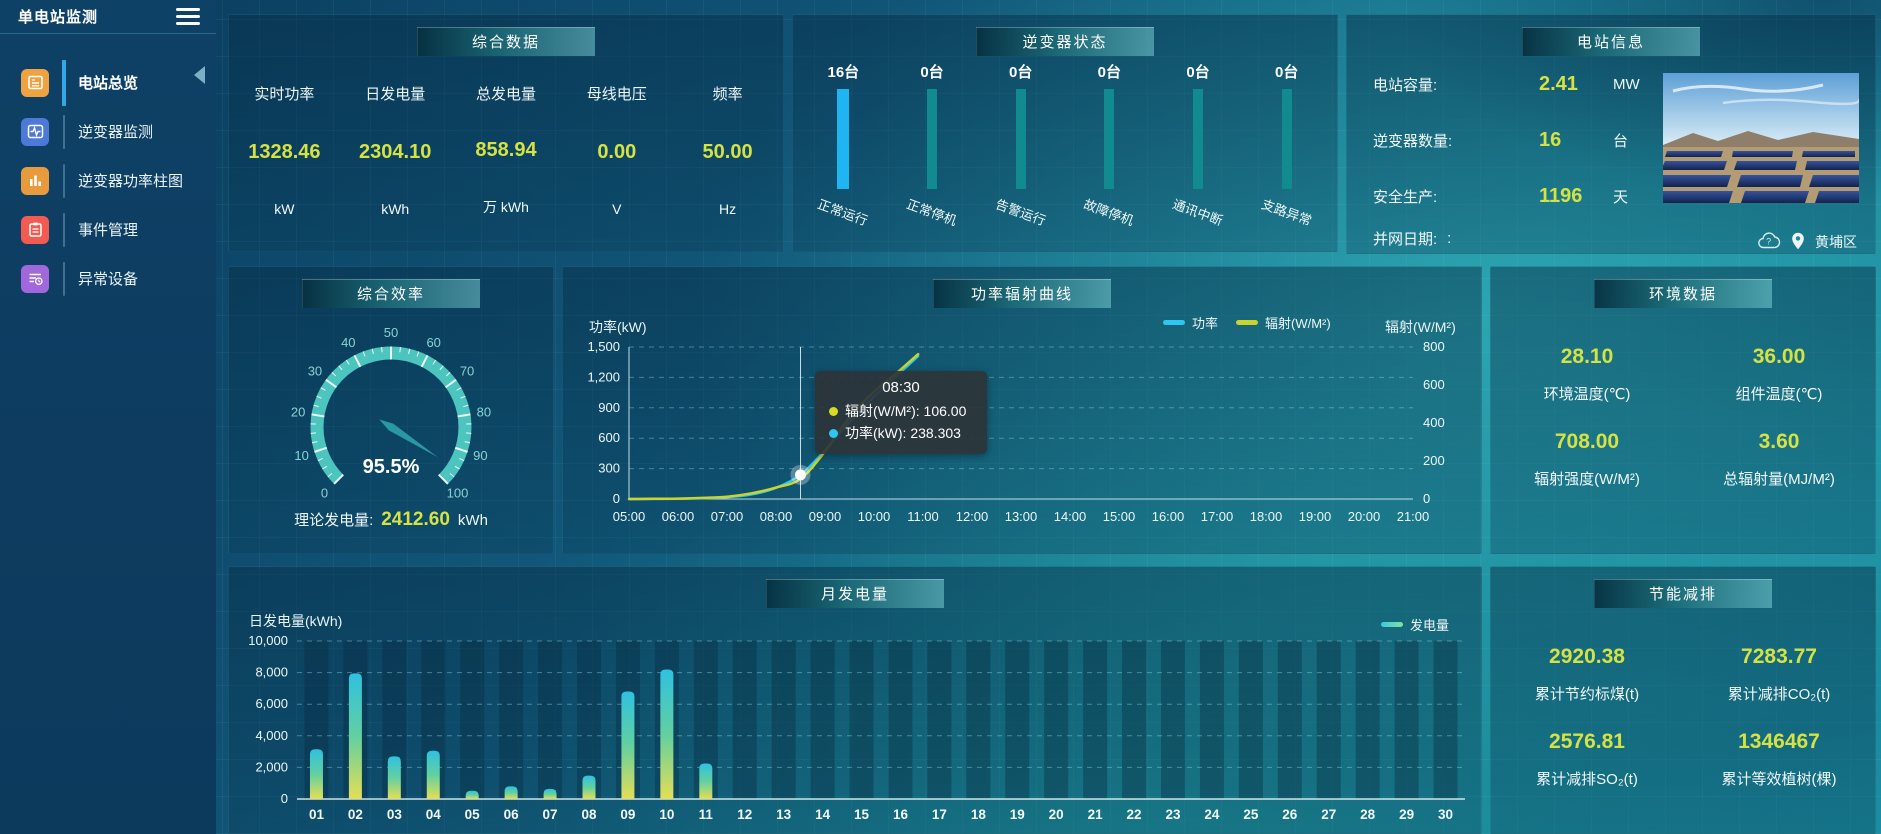 This screenshot has height=834, width=1881. Describe the element at coordinates (979, 814) in the screenshot. I see `svg-text: 18` at that location.